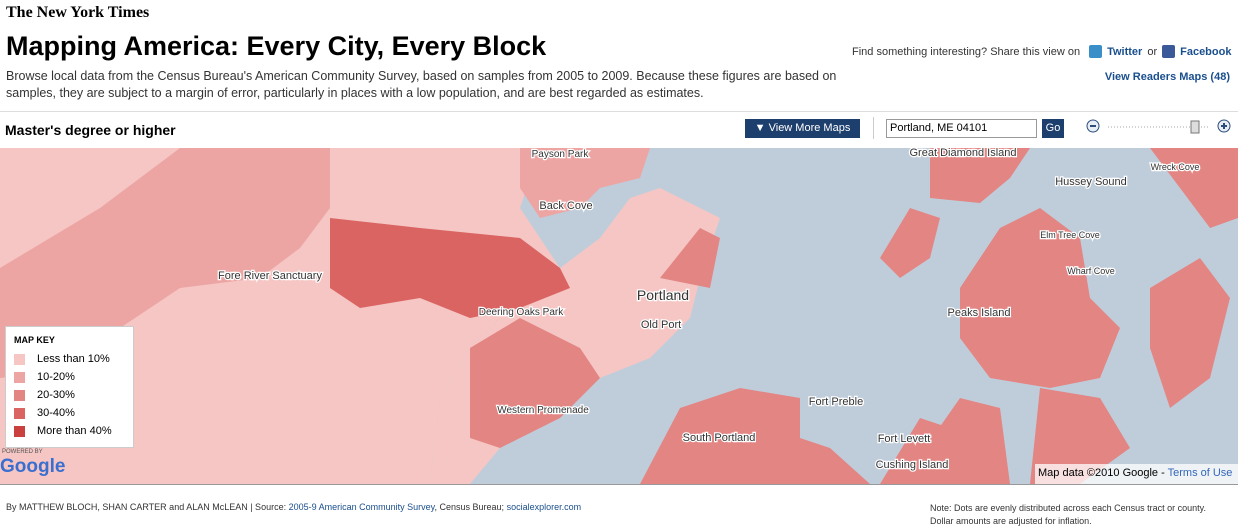  Describe the element at coordinates (521, 312) in the screenshot. I see `map-label: Deering Oaks Park` at that location.